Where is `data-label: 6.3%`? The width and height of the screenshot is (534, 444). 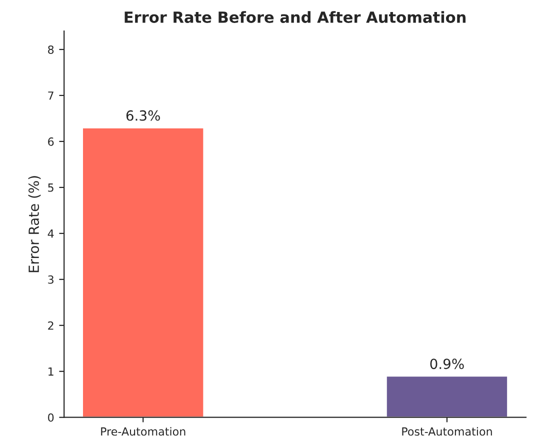 data-label: 6.3% is located at coordinates (143, 115).